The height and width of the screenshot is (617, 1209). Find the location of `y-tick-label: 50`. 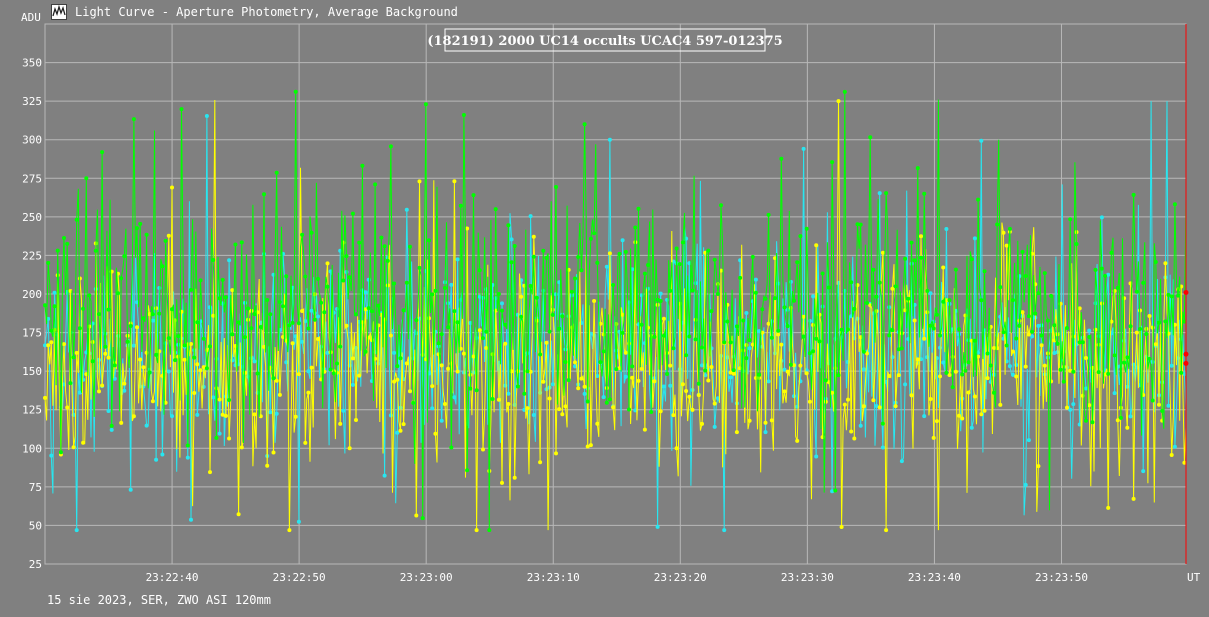

y-tick-label: 50 is located at coordinates (35, 525).